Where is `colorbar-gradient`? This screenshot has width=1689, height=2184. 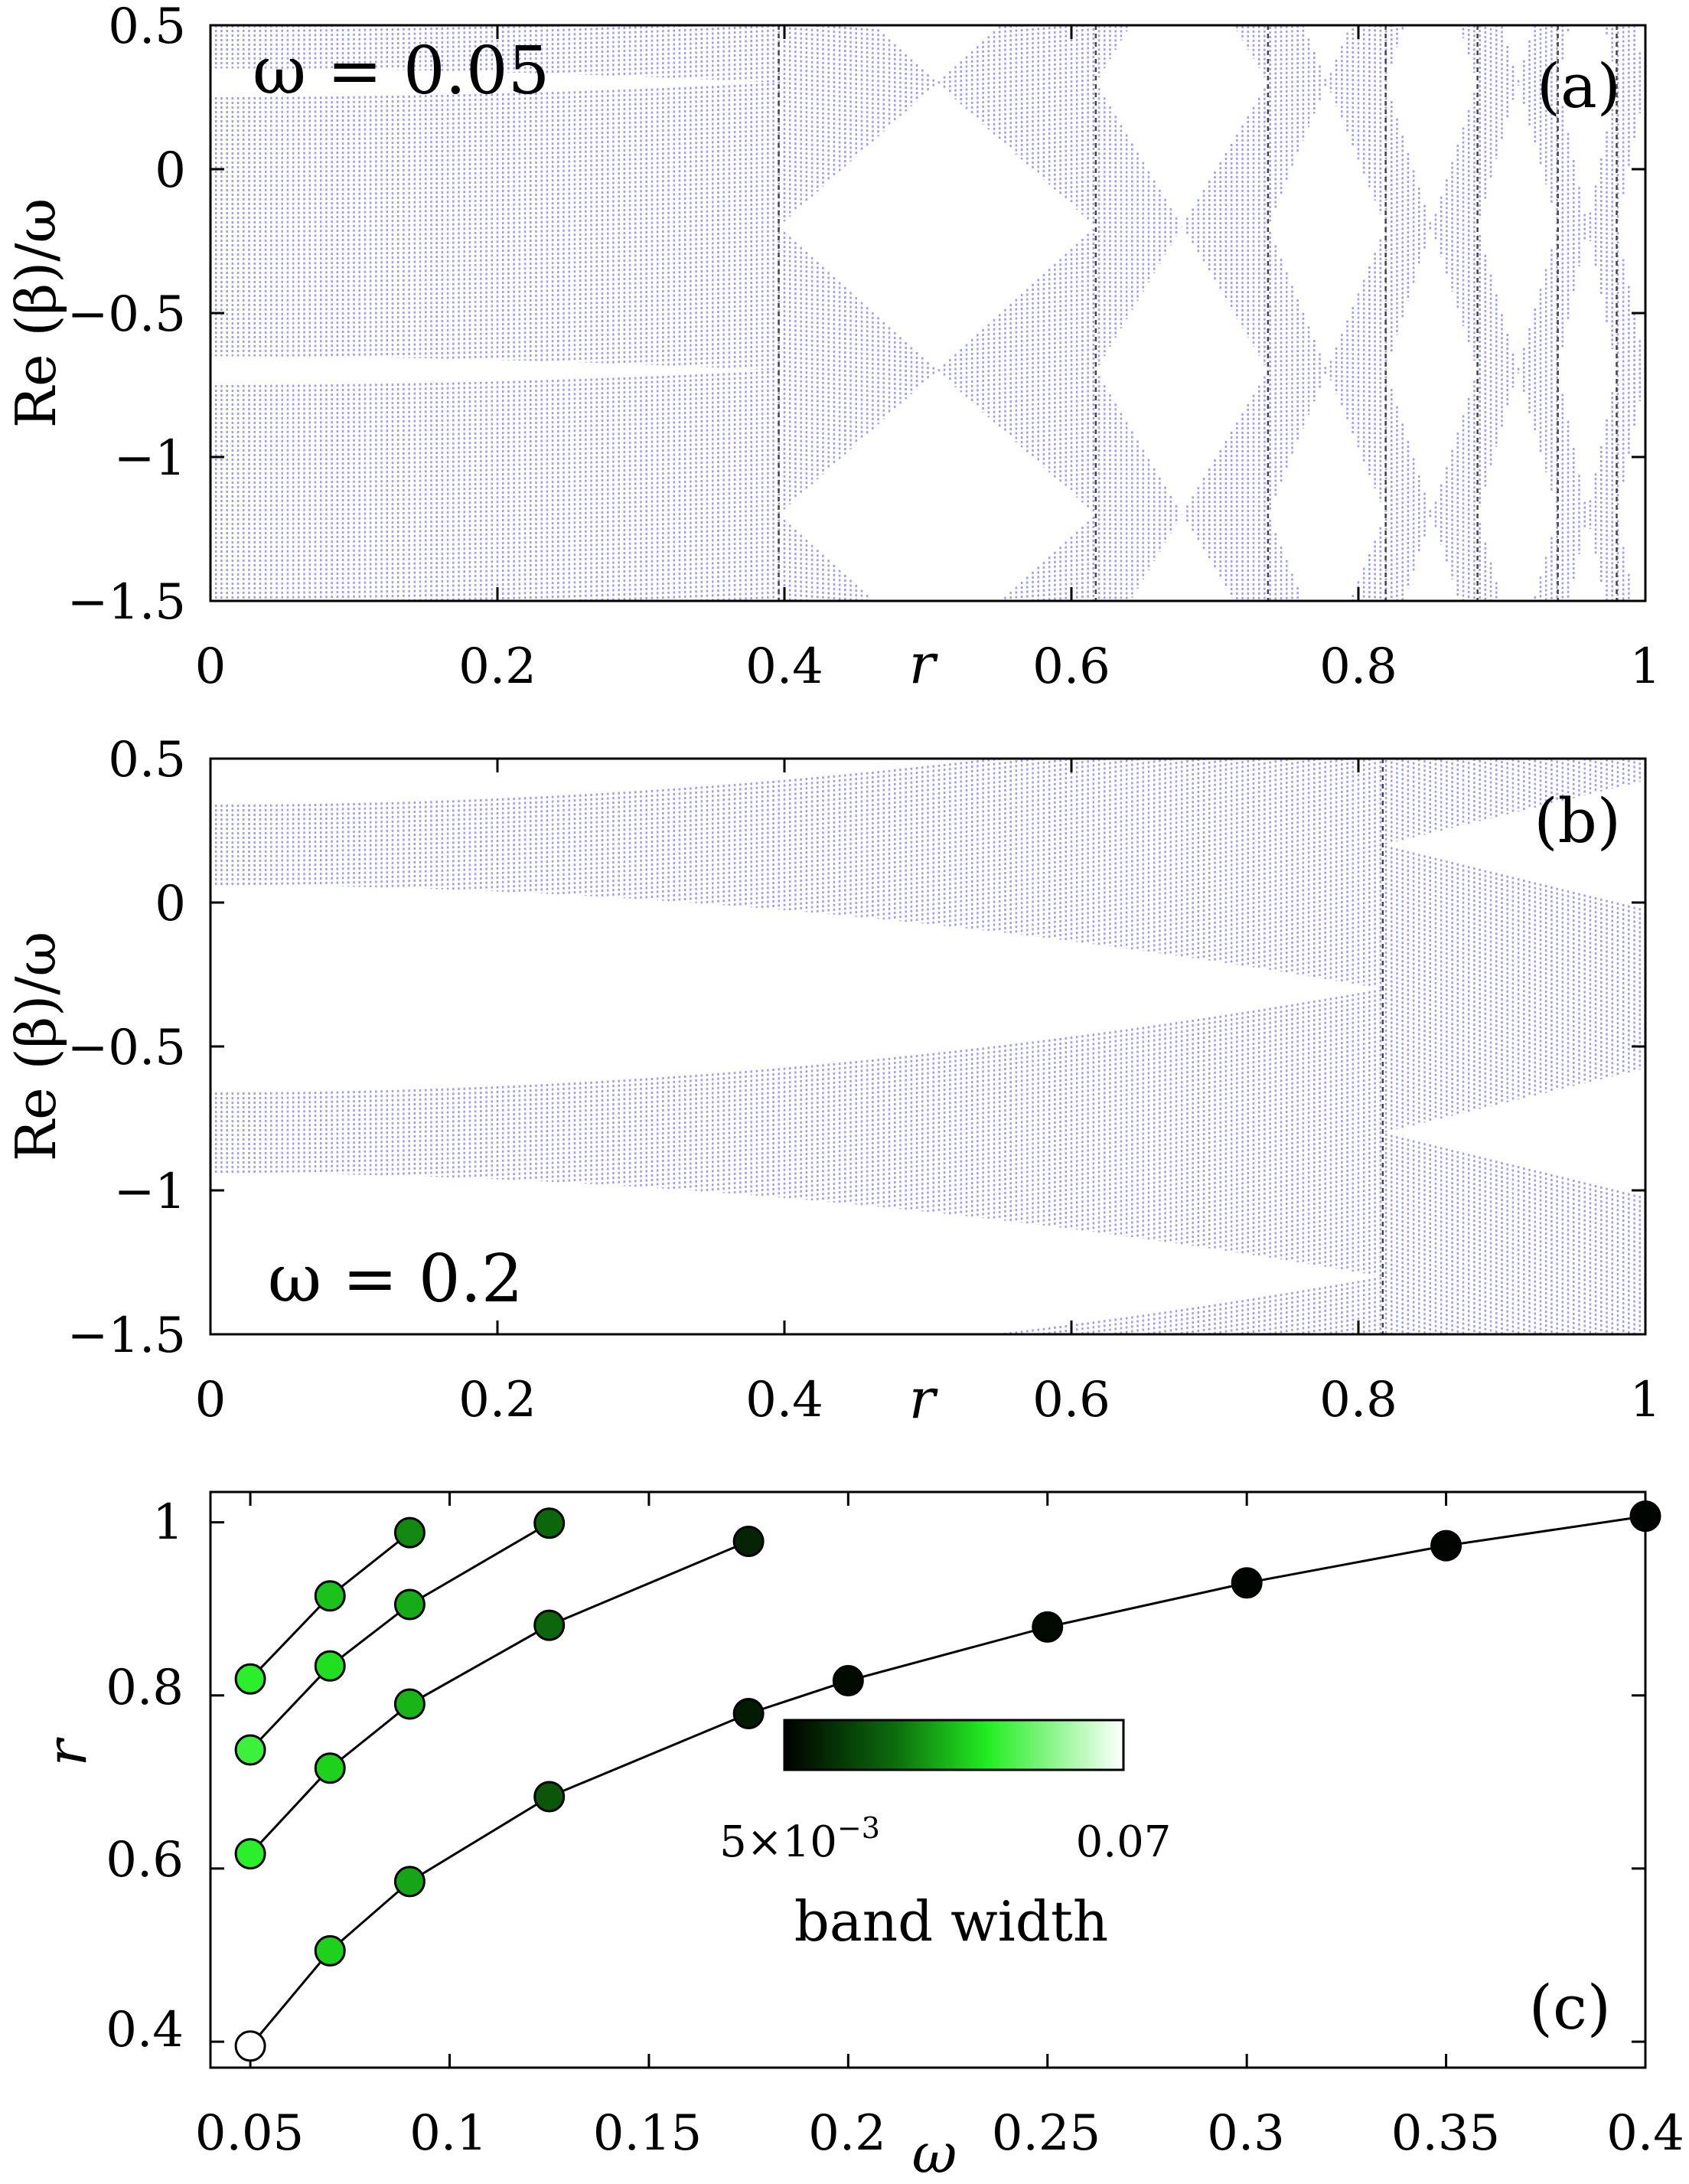
colorbar-gradient is located at coordinates (954, 1745).